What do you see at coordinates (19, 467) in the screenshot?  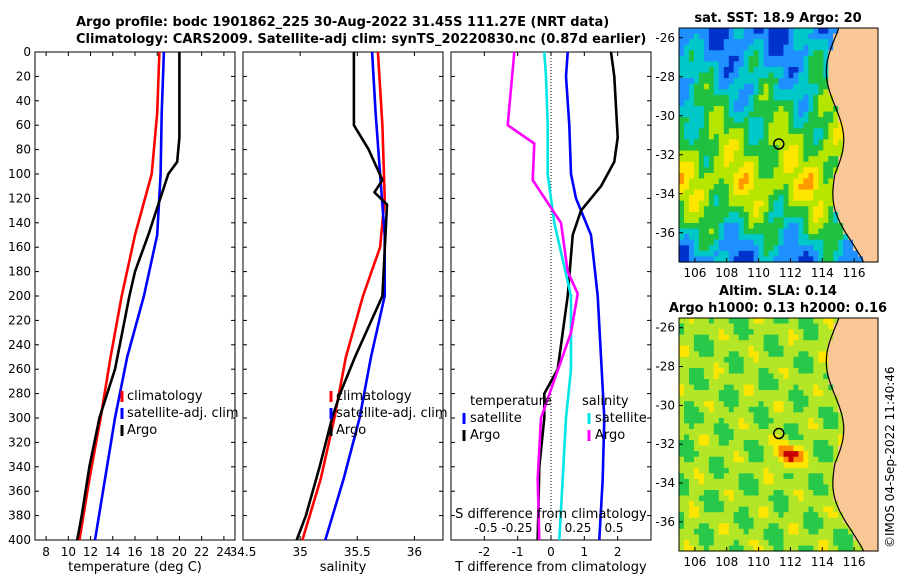 I see `y-tick-label: 340` at bounding box center [19, 467].